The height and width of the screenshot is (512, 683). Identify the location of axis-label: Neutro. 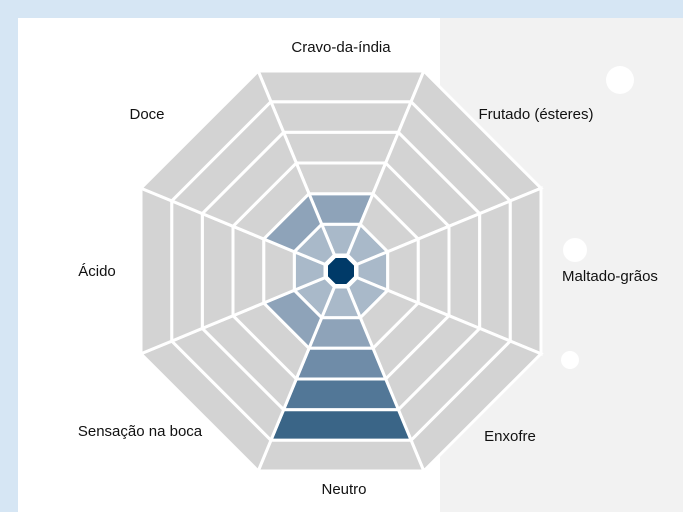
(343, 489).